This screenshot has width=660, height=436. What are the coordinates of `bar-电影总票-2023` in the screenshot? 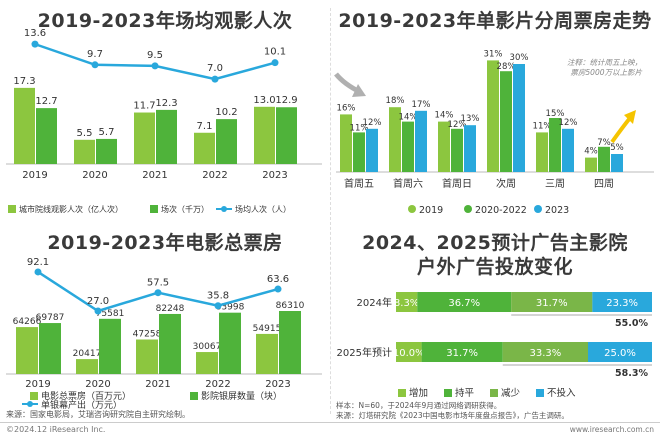 It's located at (267, 353).